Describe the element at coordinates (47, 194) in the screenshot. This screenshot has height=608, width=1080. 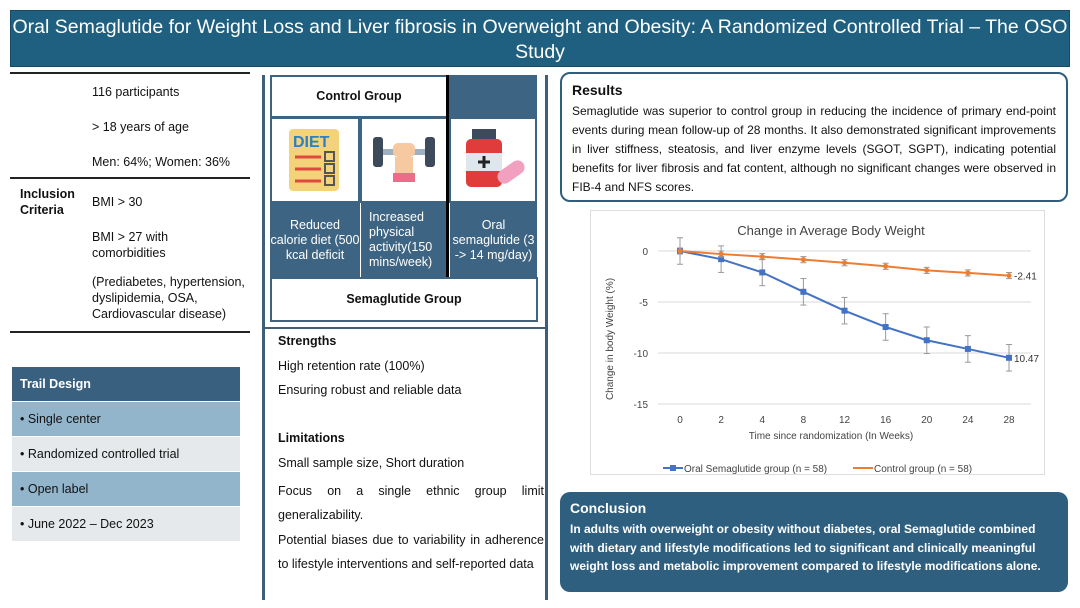
I see `inclusion-label-1: Inclusion` at that location.